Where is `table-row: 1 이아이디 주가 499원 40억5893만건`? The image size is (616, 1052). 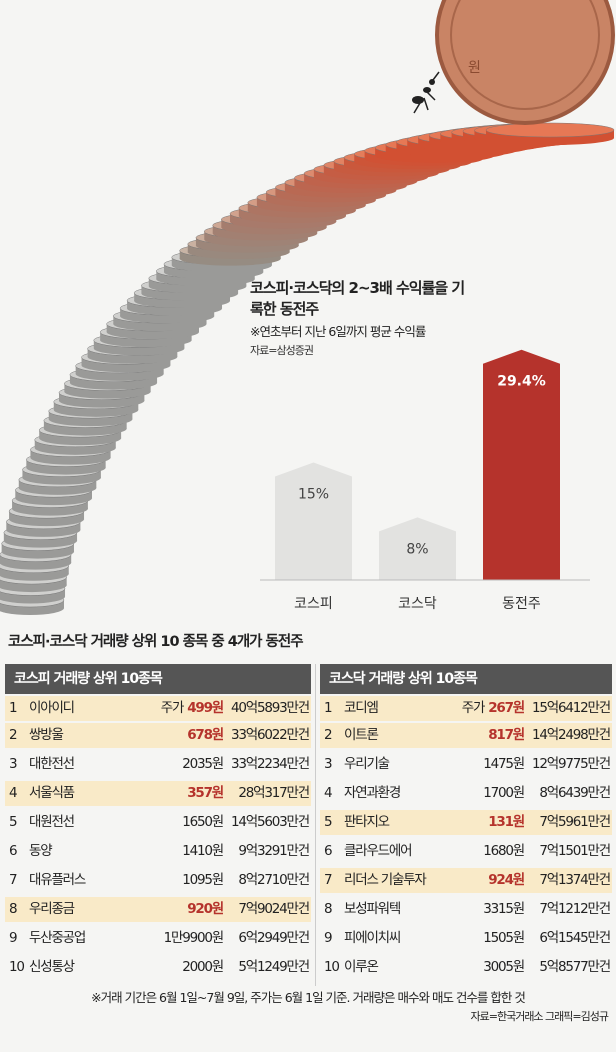
table-row: 1 이아이디 주가 499원 40억5893만건 is located at coordinates (158, 708).